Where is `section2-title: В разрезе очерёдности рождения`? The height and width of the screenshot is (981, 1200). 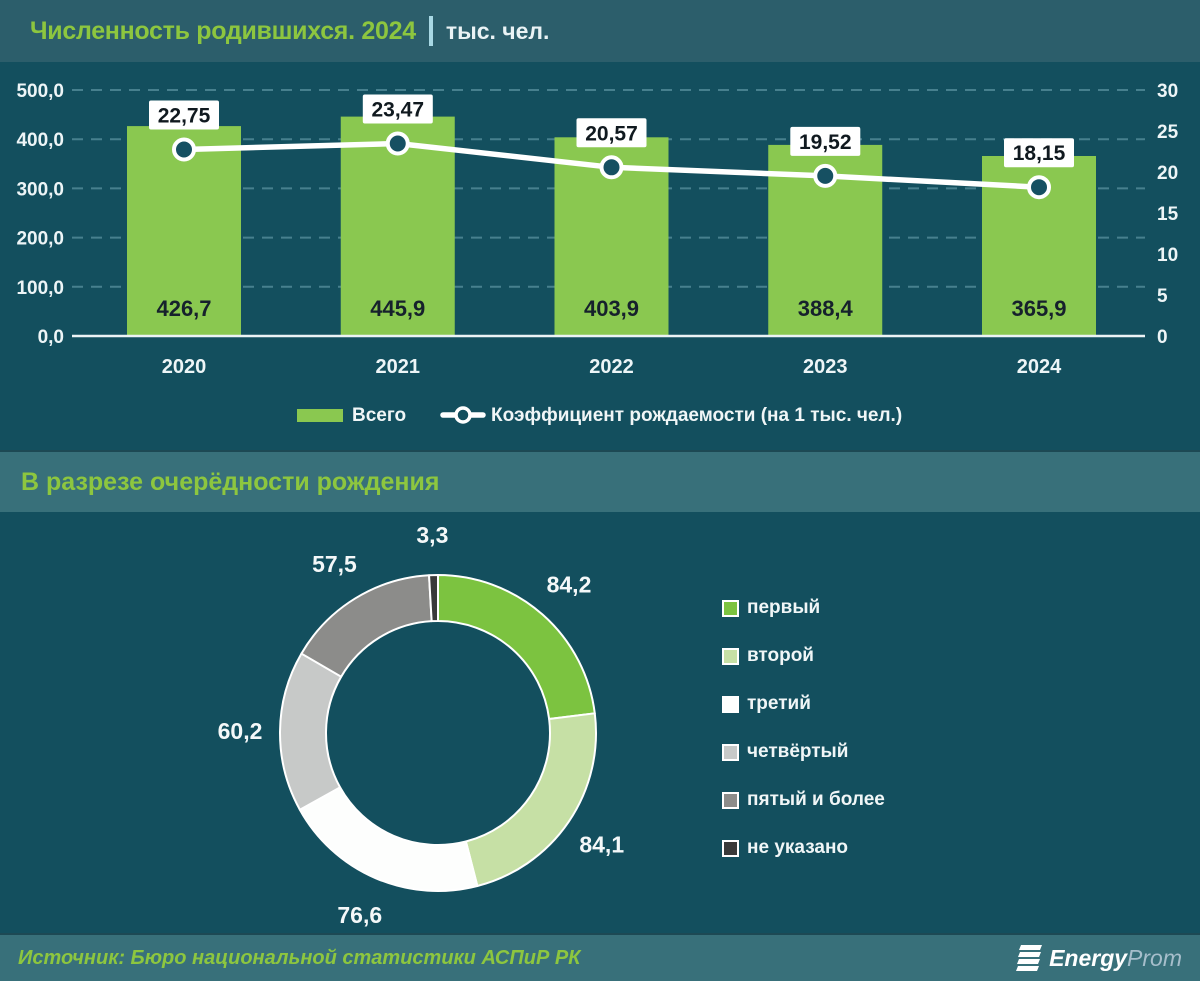
section2-title: В разрезе очерёдности рождения is located at coordinates (230, 481).